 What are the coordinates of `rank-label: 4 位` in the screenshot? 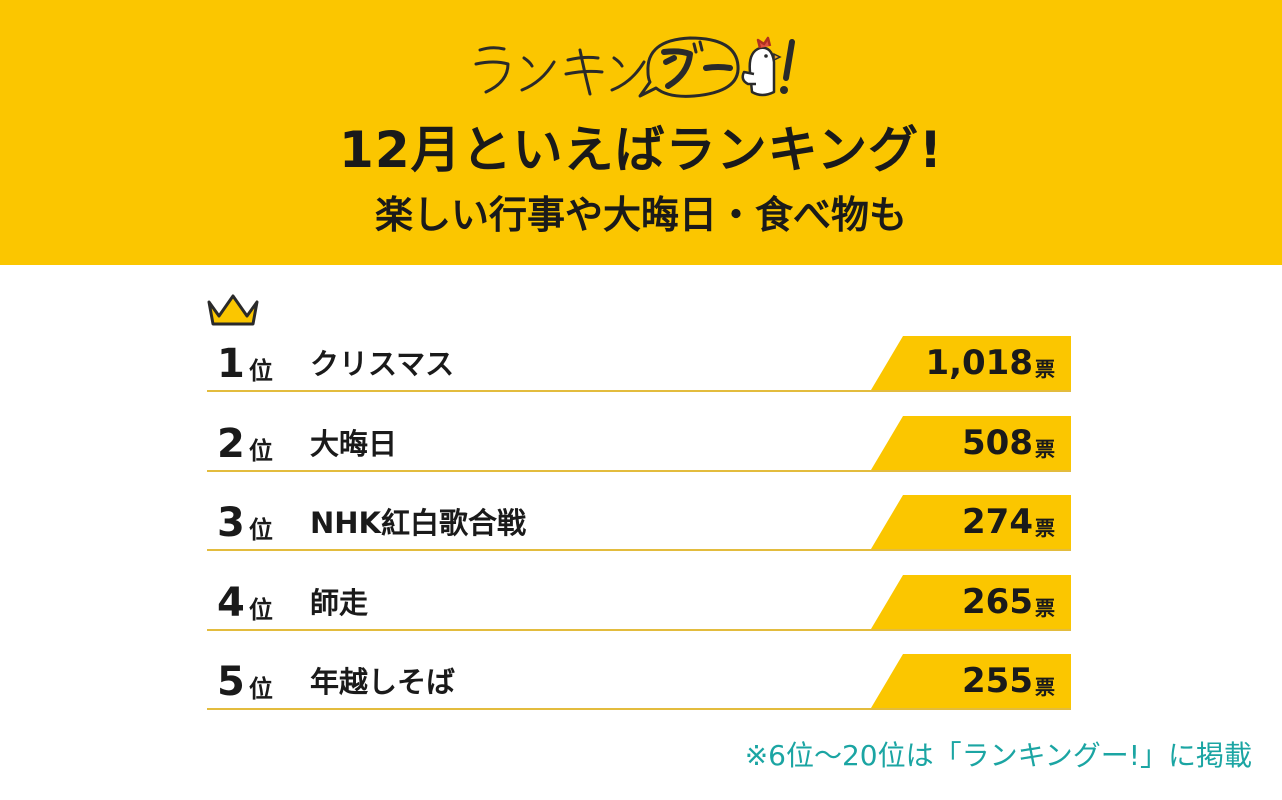 It's located at (245, 603).